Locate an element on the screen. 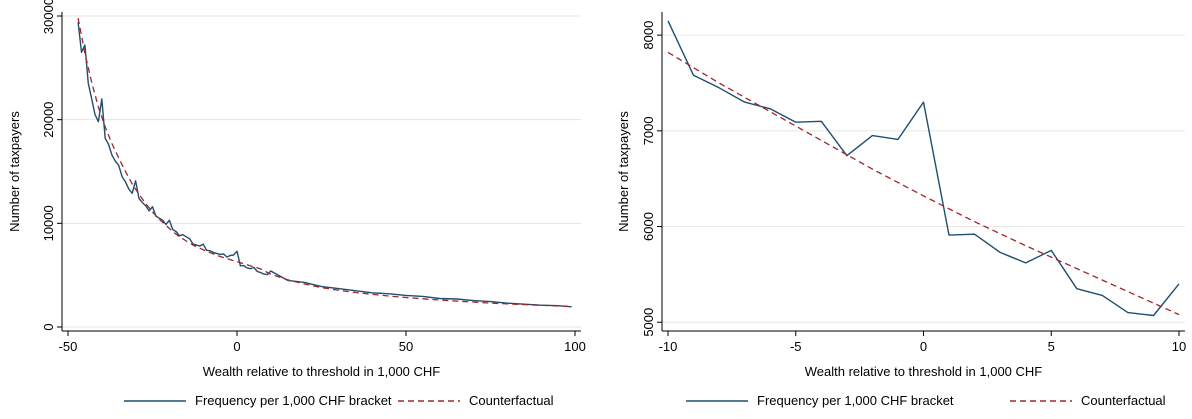  y-tick-label: 30000 is located at coordinates (48, 17).